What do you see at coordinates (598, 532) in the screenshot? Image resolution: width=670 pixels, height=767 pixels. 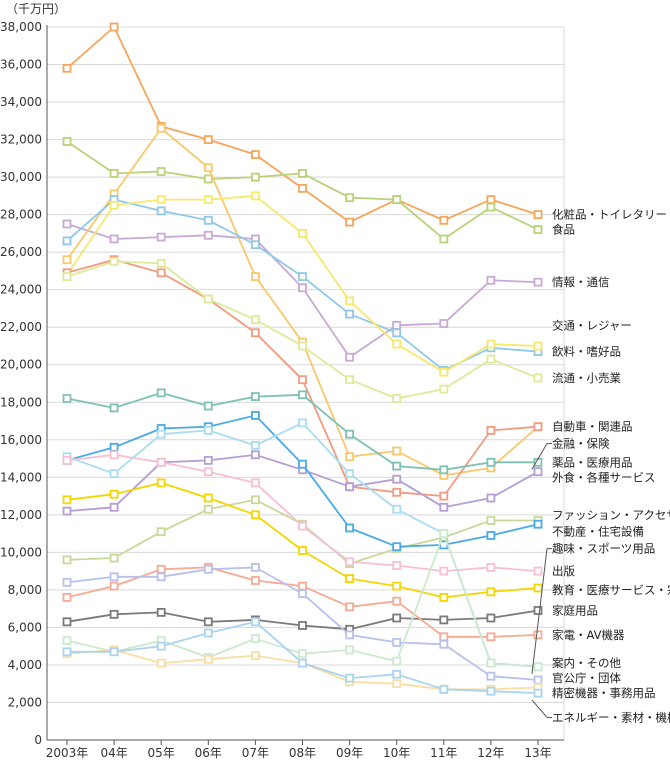 I see `series-label: 不動産・住宅設備` at bounding box center [598, 532].